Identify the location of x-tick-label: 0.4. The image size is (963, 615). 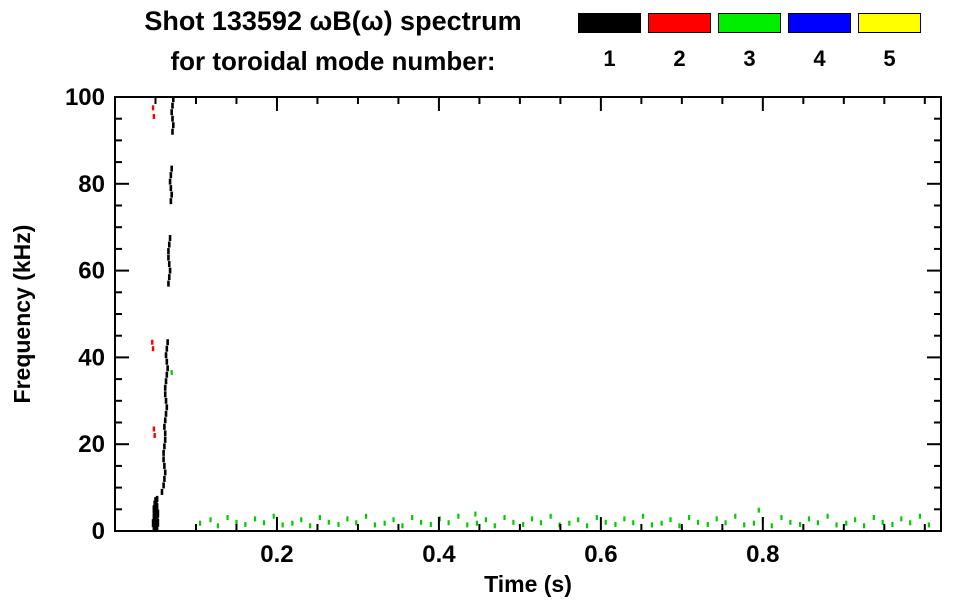
(439, 554).